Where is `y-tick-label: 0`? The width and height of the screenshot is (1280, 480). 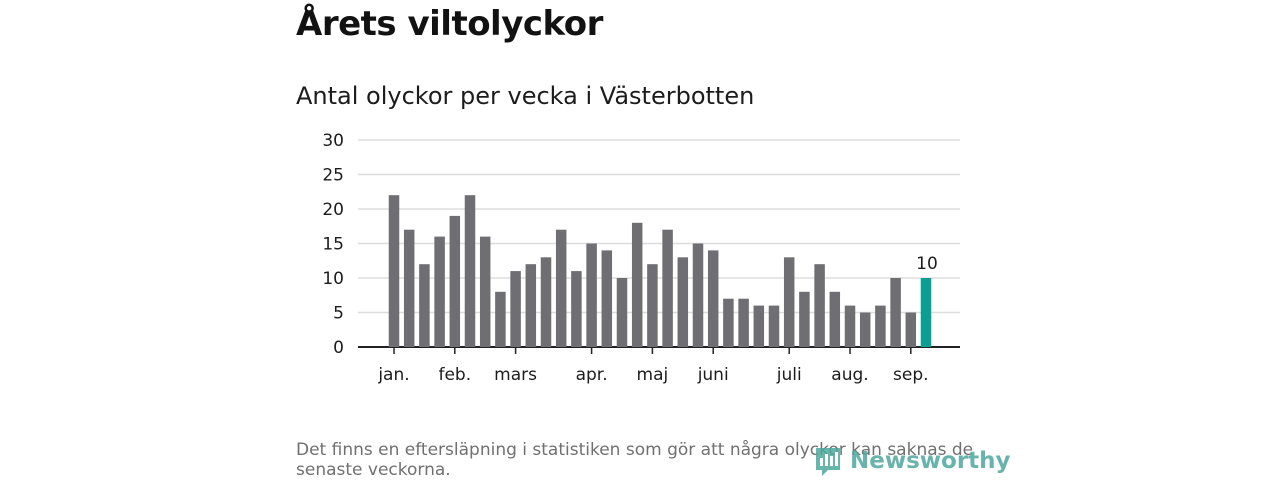 y-tick-label: 0 is located at coordinates (338, 348).